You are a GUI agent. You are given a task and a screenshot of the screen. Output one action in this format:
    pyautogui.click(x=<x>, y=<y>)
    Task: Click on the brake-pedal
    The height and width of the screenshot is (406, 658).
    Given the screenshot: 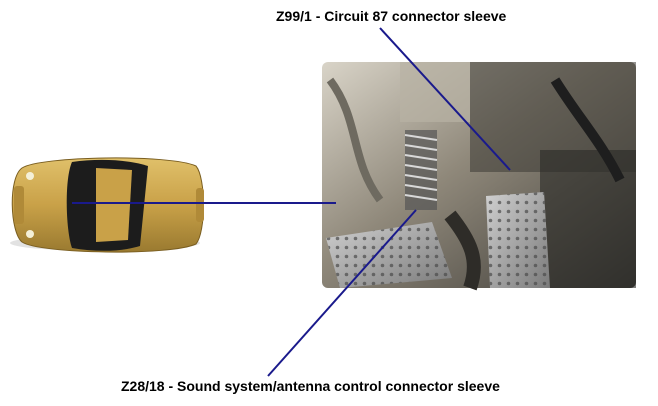 What is the action you would take?
    pyautogui.click(x=389, y=255)
    